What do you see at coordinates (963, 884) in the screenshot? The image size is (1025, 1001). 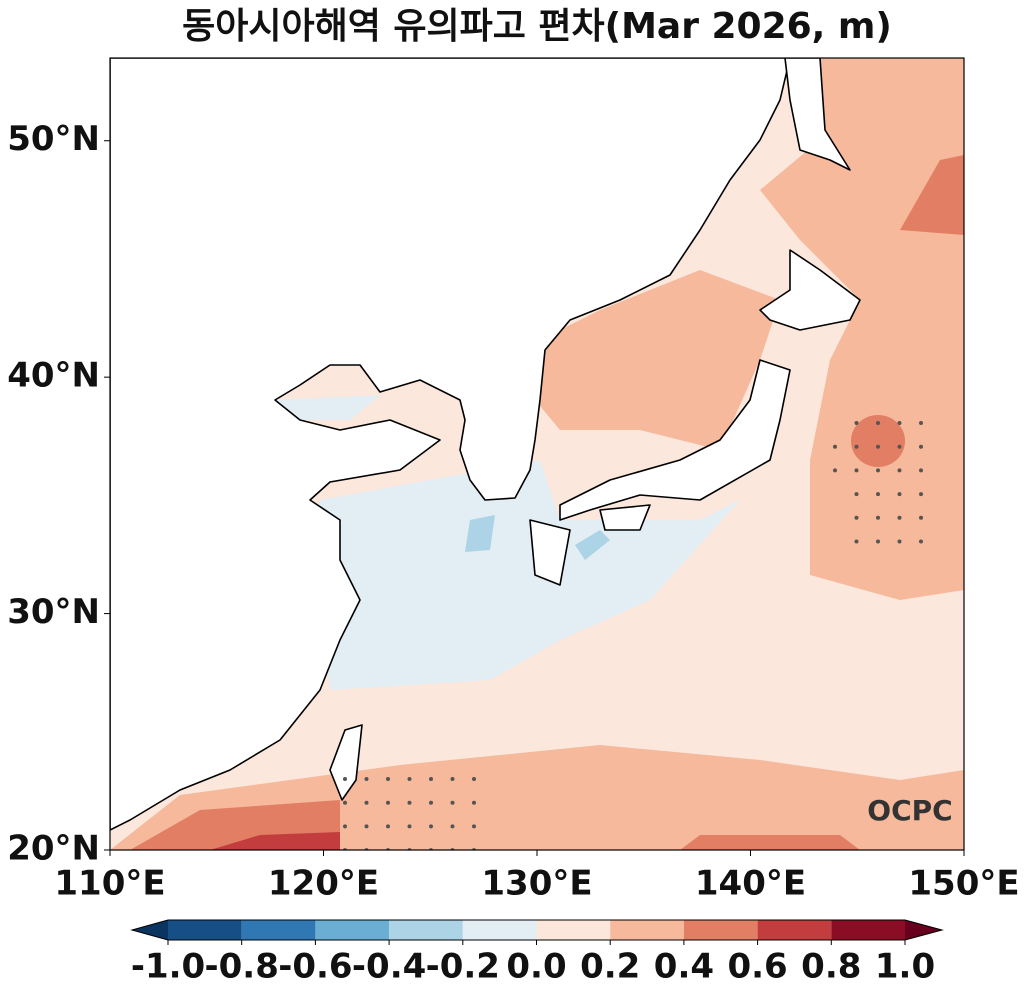 I see `x-tick-label: 150°E` at bounding box center [963, 884].